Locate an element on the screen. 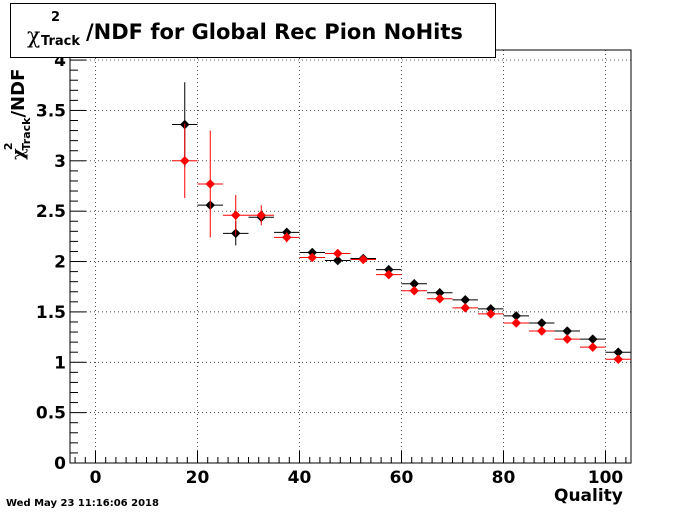 The height and width of the screenshot is (514, 700). chart-title: /NDF for Global Rec Pion NoHits is located at coordinates (274, 32).